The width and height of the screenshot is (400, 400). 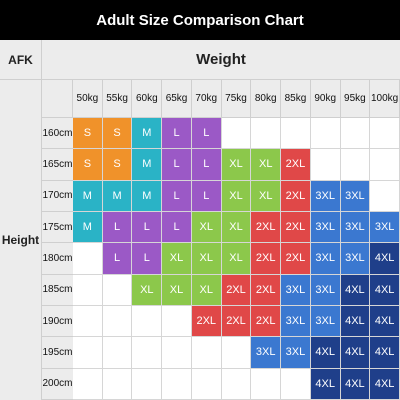 What do you see at coordinates (117, 99) in the screenshot?
I see `weight-label: 55kg` at bounding box center [117, 99].